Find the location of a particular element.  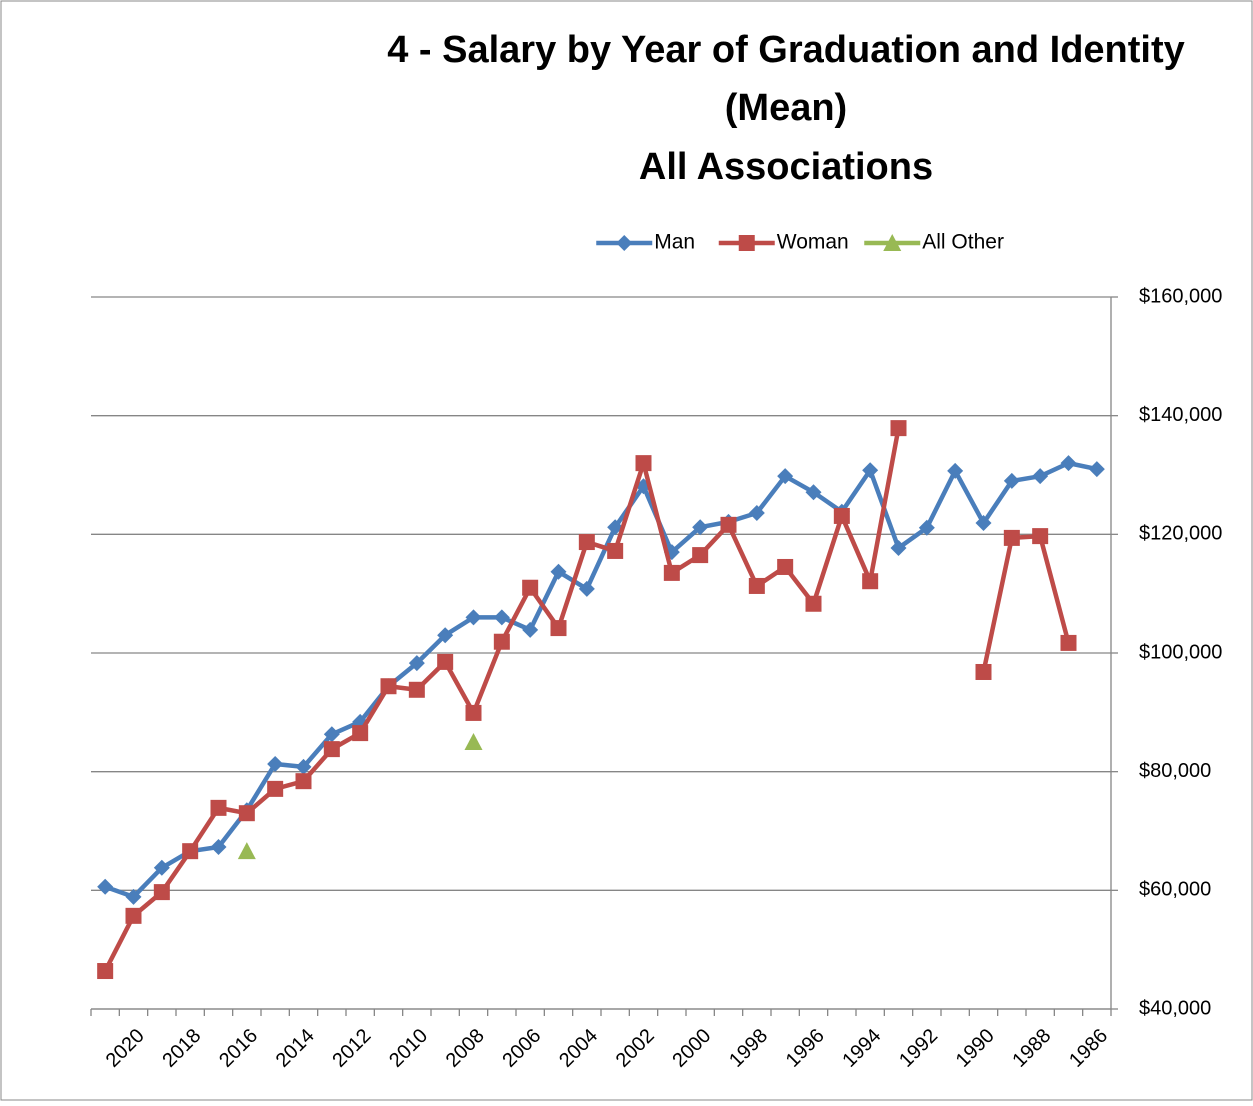

chart-title: All Associations is located at coordinates (786, 167).